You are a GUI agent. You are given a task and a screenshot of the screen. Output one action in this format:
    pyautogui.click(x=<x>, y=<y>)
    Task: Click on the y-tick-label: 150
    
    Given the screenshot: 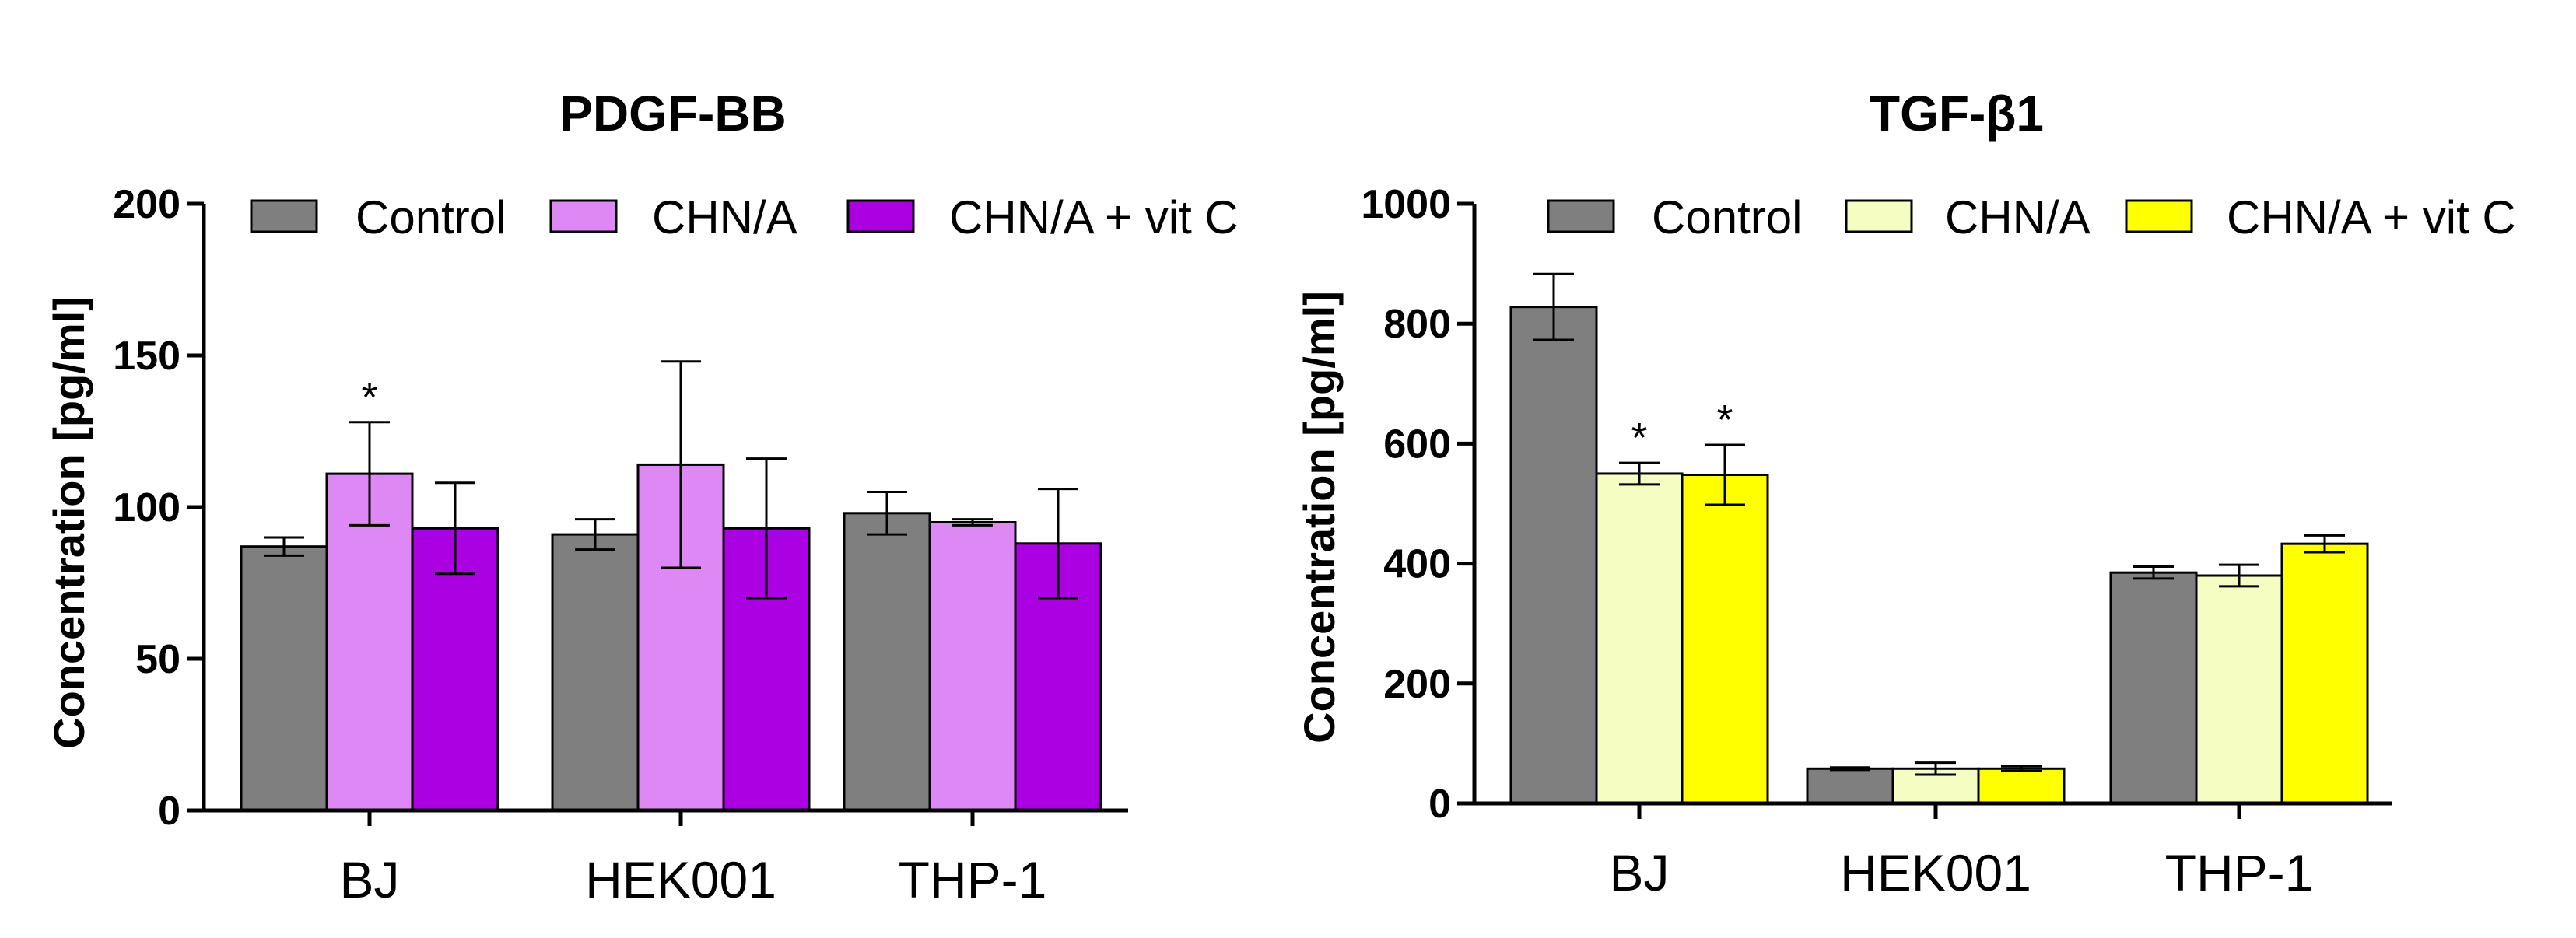 What is the action you would take?
    pyautogui.click(x=146, y=357)
    